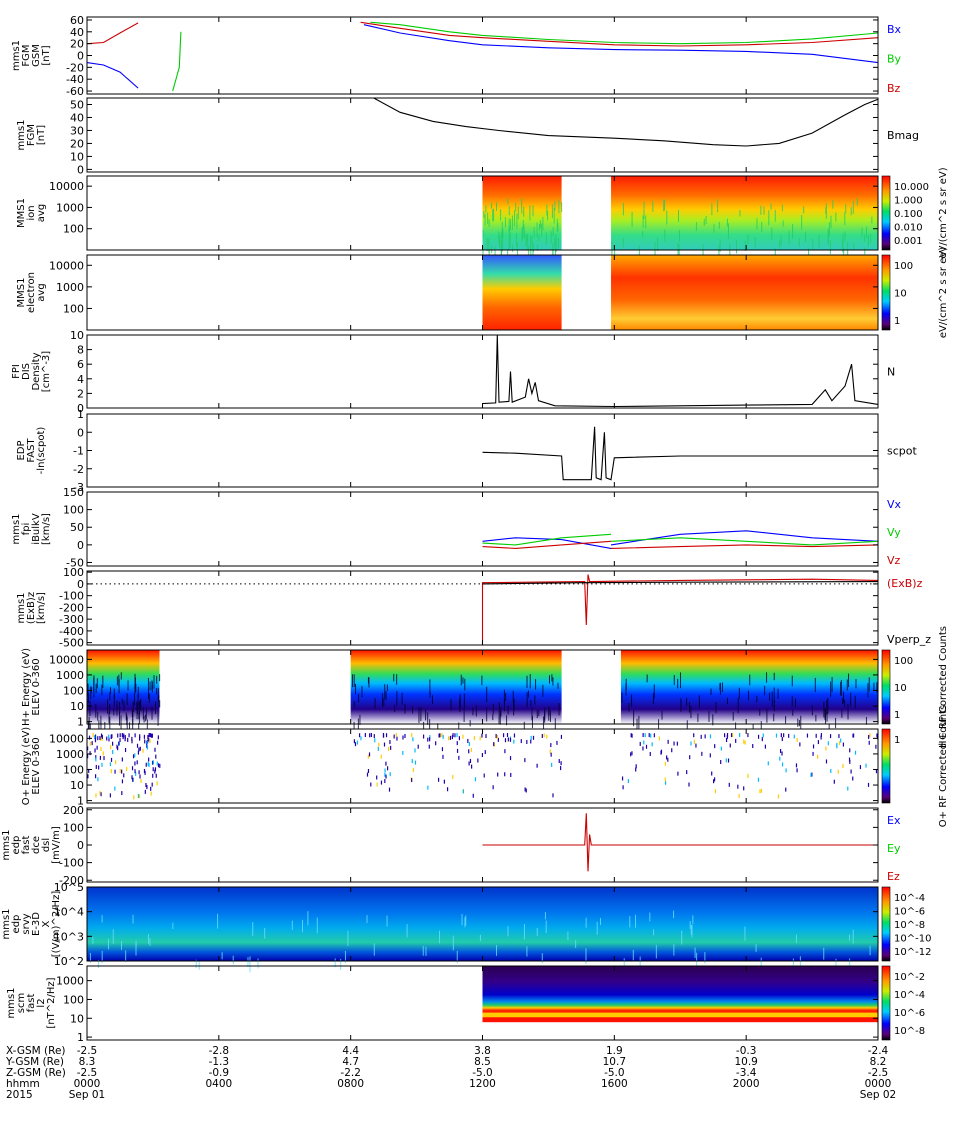  What do you see at coordinates (900, 688) in the screenshot?
I see `hpca-hplus-cb-label-1: 10` at bounding box center [900, 688].